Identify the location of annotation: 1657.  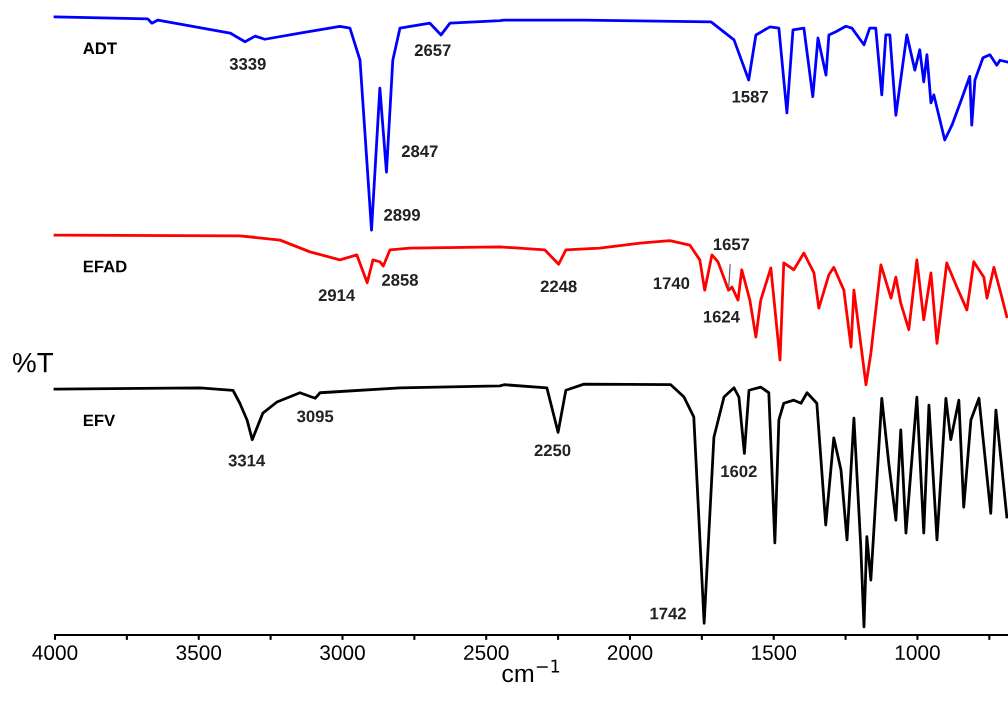
(731, 244).